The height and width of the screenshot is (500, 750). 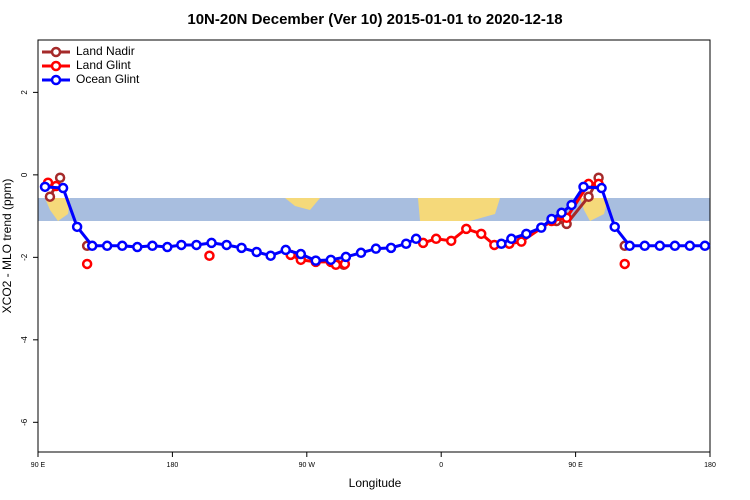 What do you see at coordinates (375, 483) in the screenshot?
I see `x-axis-label: Longitude` at bounding box center [375, 483].